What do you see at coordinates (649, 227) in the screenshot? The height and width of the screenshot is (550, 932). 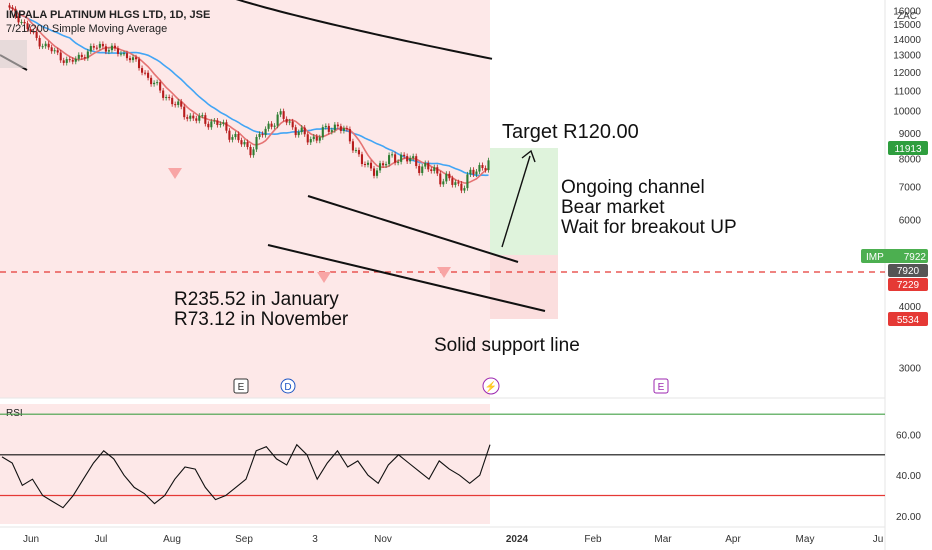 I see `channel-annotation-3: Wait for breakout UP` at bounding box center [649, 227].